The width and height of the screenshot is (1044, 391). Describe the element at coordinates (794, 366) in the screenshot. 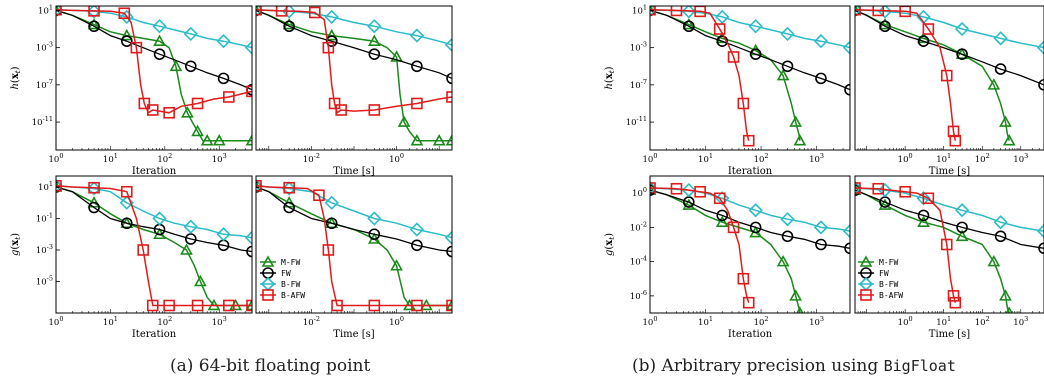

I see `caption-b: (b) Arbitrary precision using BigFloat` at that location.